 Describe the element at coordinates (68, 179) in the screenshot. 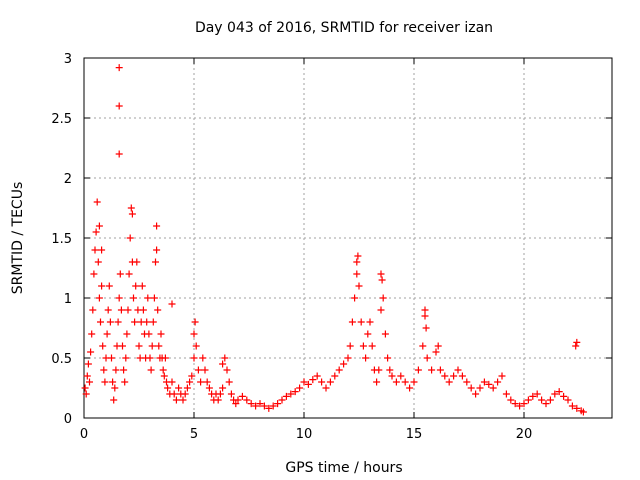

I see `y-tick-label: 2` at that location.